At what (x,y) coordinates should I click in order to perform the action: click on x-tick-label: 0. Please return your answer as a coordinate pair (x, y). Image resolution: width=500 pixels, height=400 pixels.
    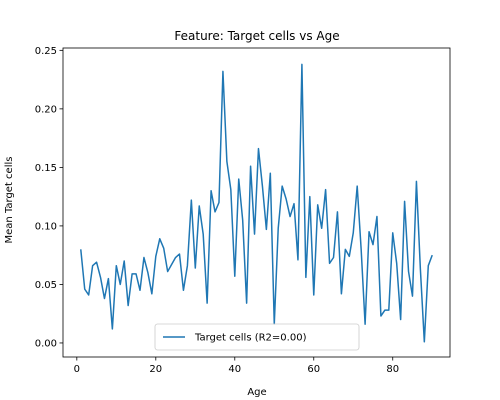
    Looking at the image, I should click on (77, 369).